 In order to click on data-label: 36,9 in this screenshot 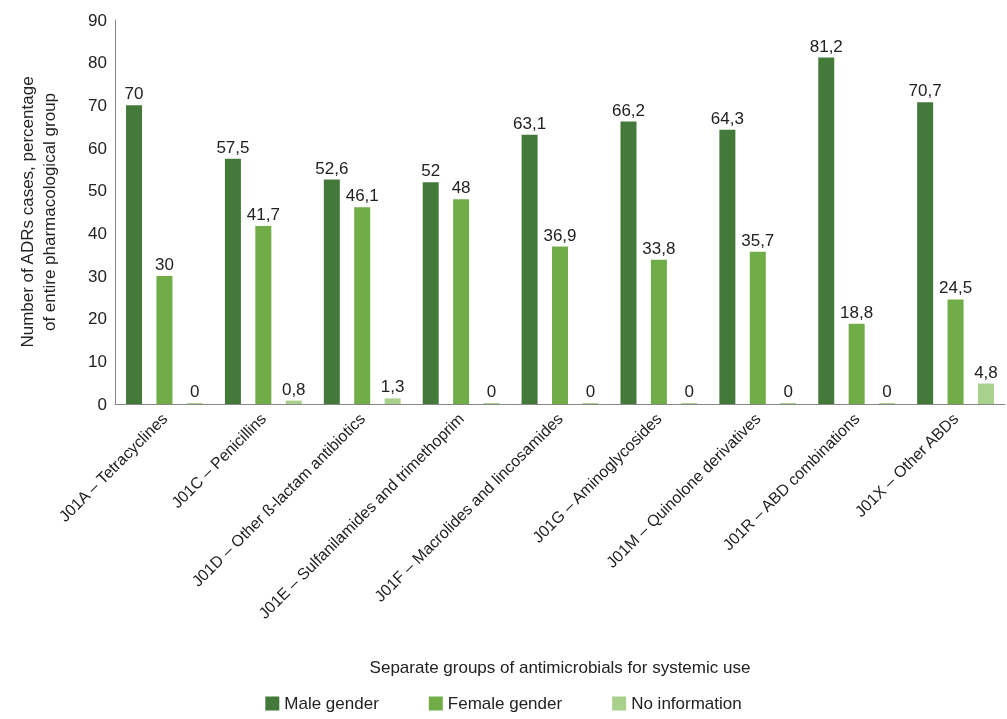, I will do `click(560, 235)`.